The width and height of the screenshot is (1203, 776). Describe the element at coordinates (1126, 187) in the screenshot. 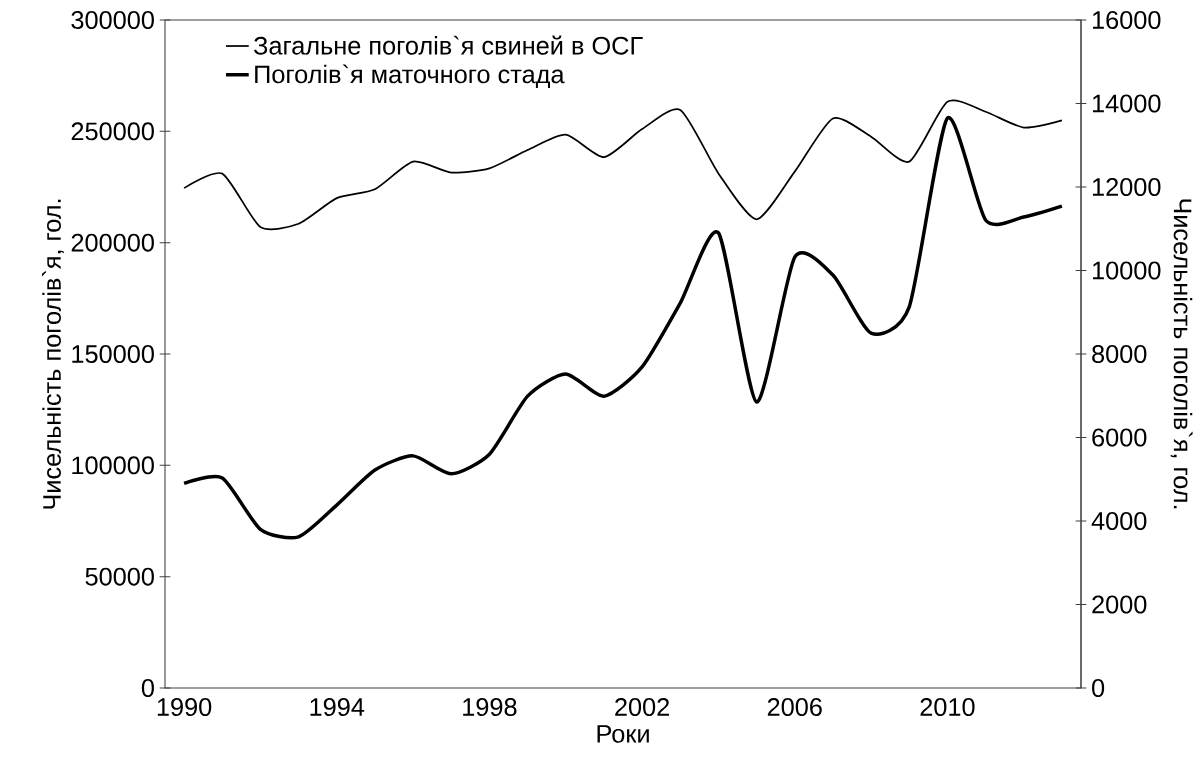

I see `y2-tick-label: 12000` at that location.